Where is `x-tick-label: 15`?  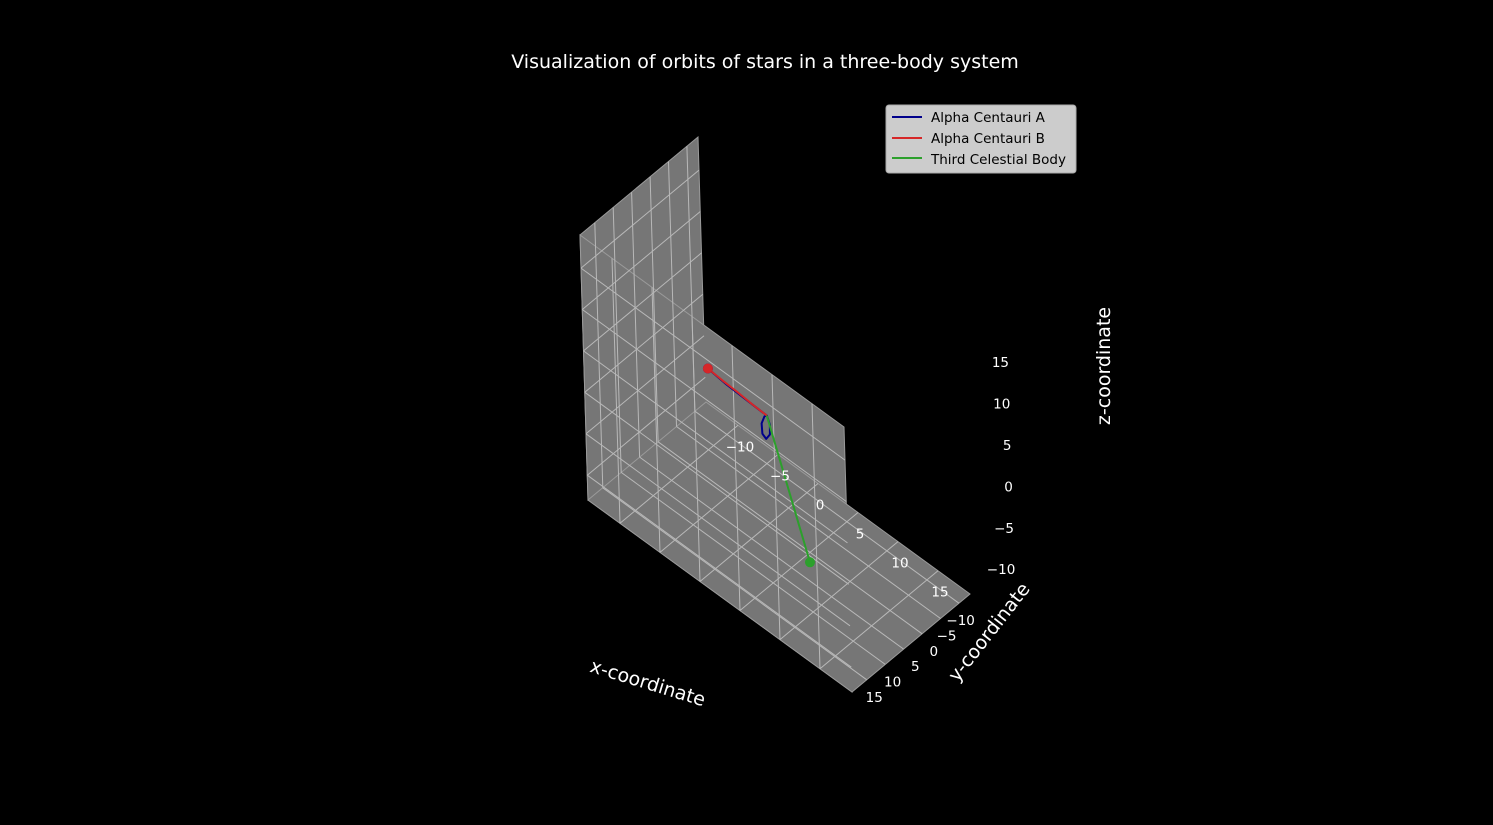 x-tick-label: 15 is located at coordinates (939, 593).